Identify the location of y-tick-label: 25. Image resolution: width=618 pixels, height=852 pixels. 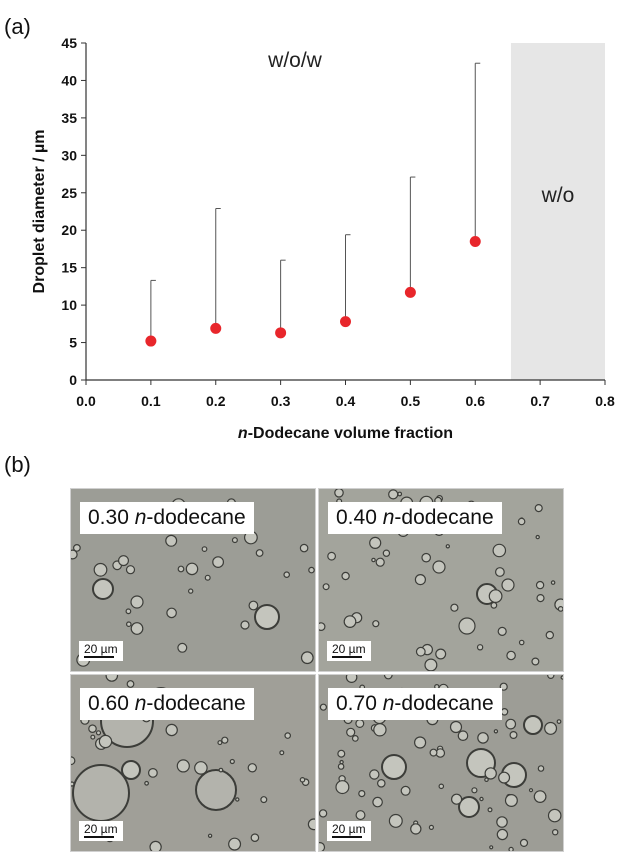
(69, 193).